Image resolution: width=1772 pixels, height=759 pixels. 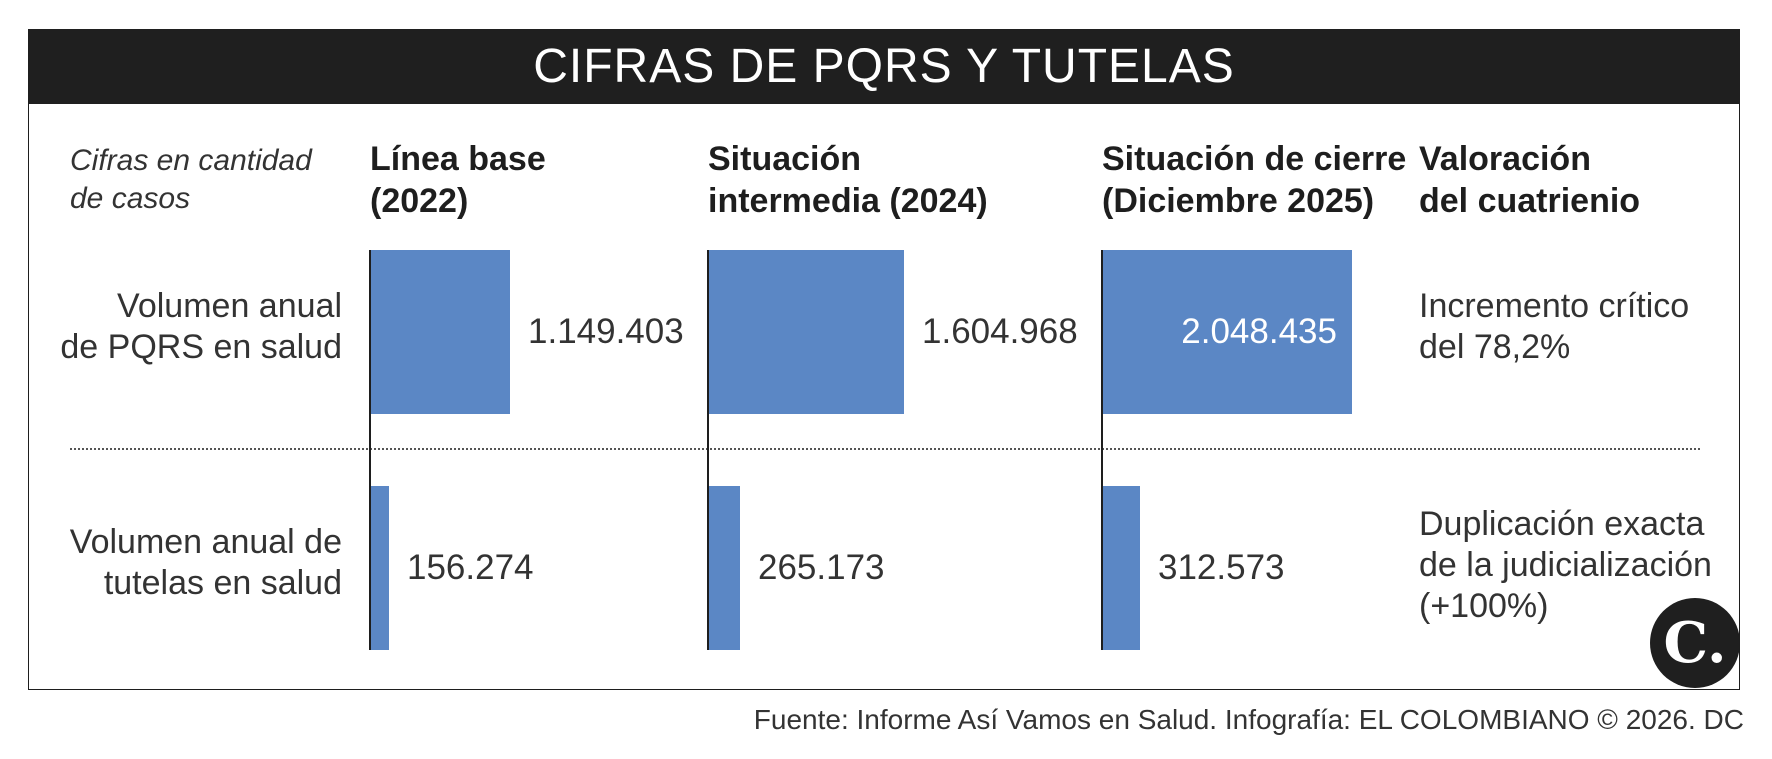 What do you see at coordinates (884, 66) in the screenshot?
I see `header-title: CIFRAS DE PQRS Y TUTELAS` at bounding box center [884, 66].